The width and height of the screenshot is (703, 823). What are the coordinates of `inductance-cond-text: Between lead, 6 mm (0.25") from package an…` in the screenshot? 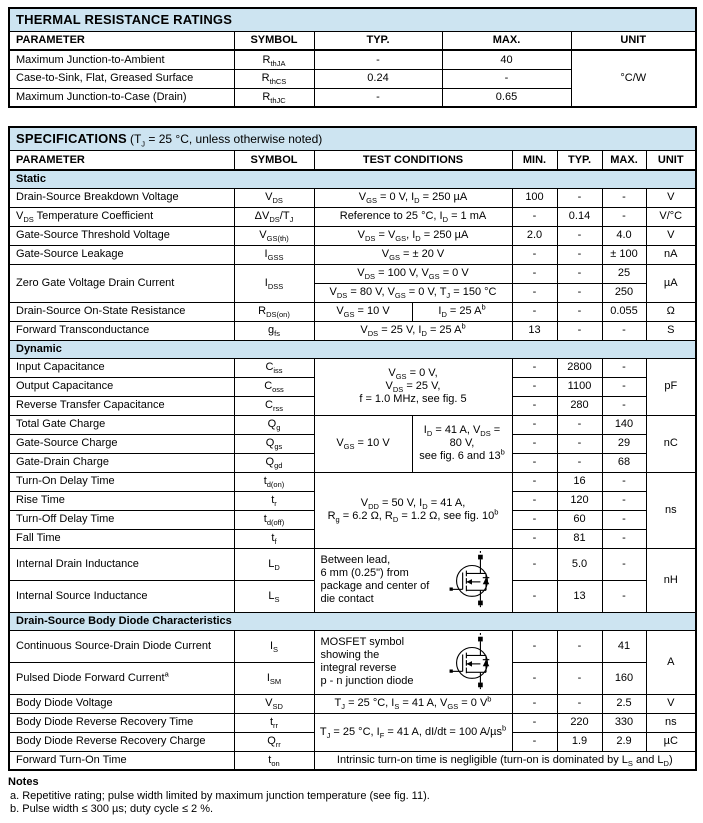 It's located at (375, 580).